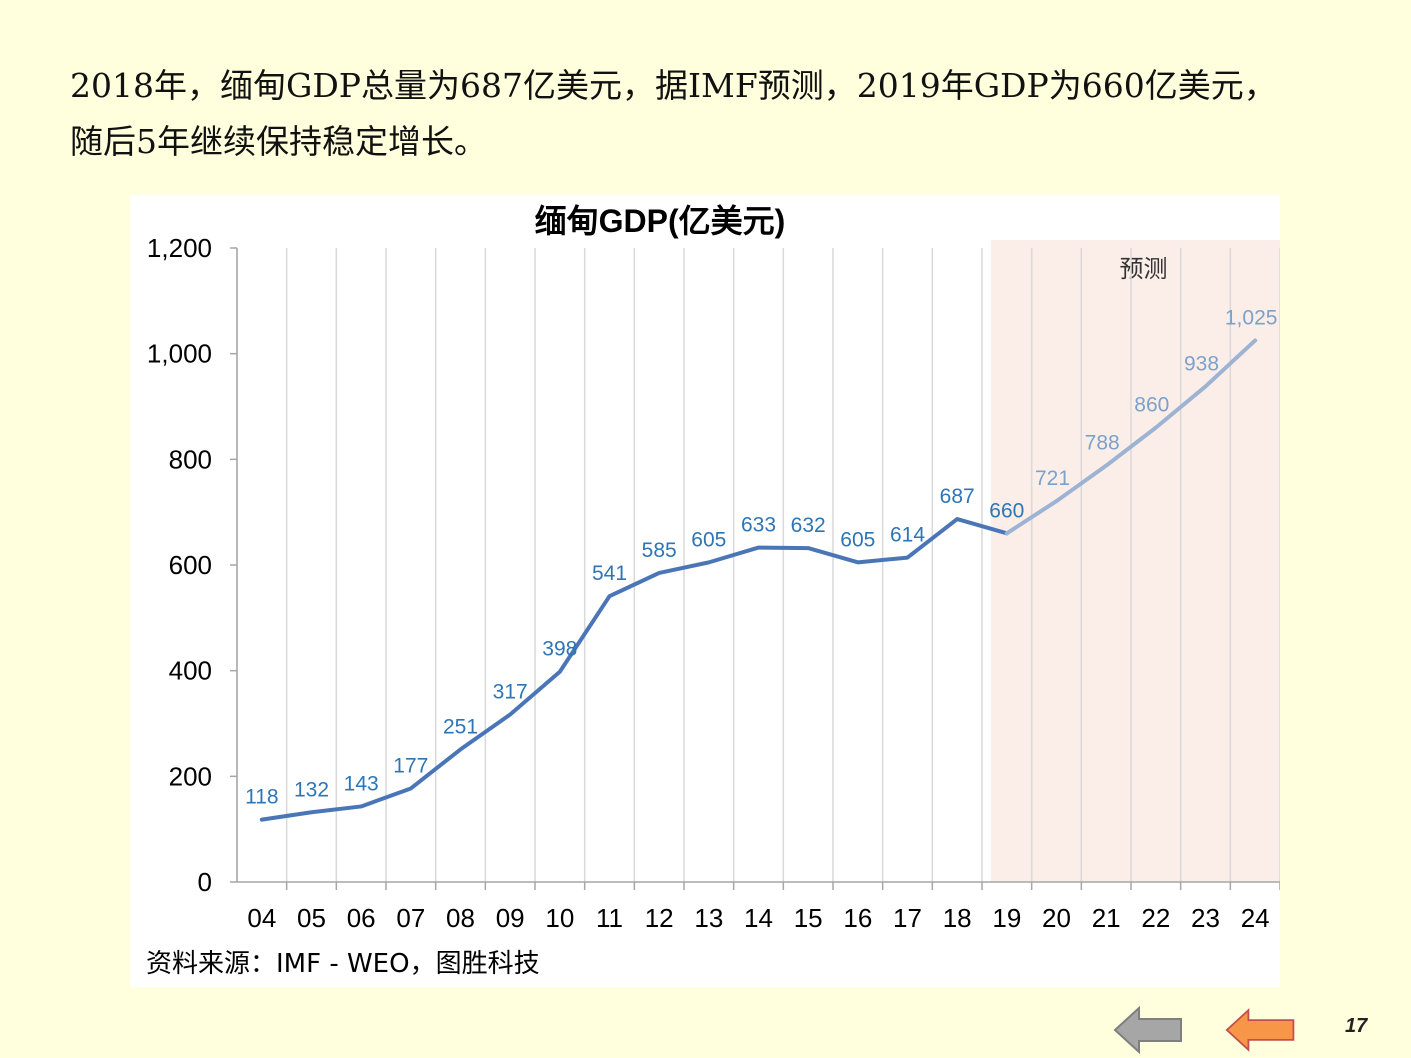 This screenshot has height=1058, width=1411. I want to click on x-tick-label: 23, so click(1205, 918).